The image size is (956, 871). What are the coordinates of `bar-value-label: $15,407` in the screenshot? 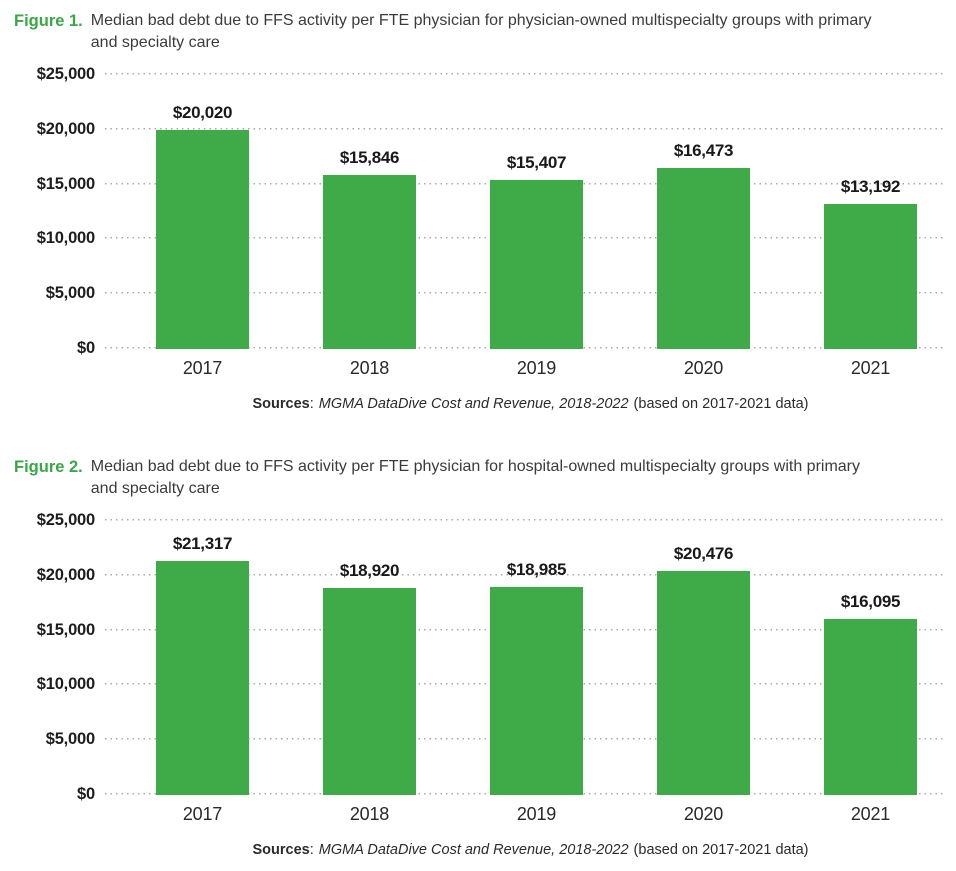 It's located at (536, 163).